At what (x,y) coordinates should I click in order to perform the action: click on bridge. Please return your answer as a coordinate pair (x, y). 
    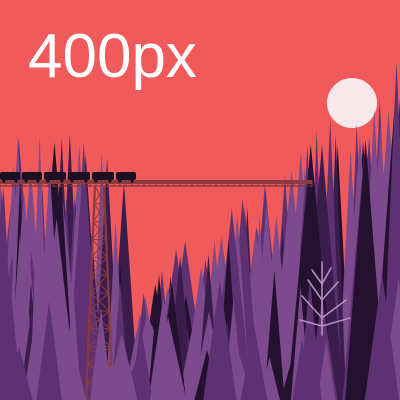
    Looking at the image, I should click on (156, 183).